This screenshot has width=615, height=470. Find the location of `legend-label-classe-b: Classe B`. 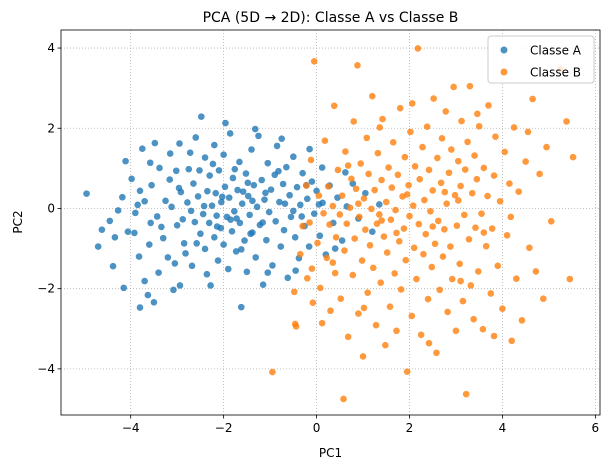

legend-label-classe-b: Classe B is located at coordinates (555, 73).